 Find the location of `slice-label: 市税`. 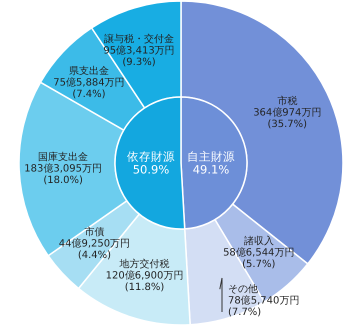

slice-label: 市税 is located at coordinates (287, 100).